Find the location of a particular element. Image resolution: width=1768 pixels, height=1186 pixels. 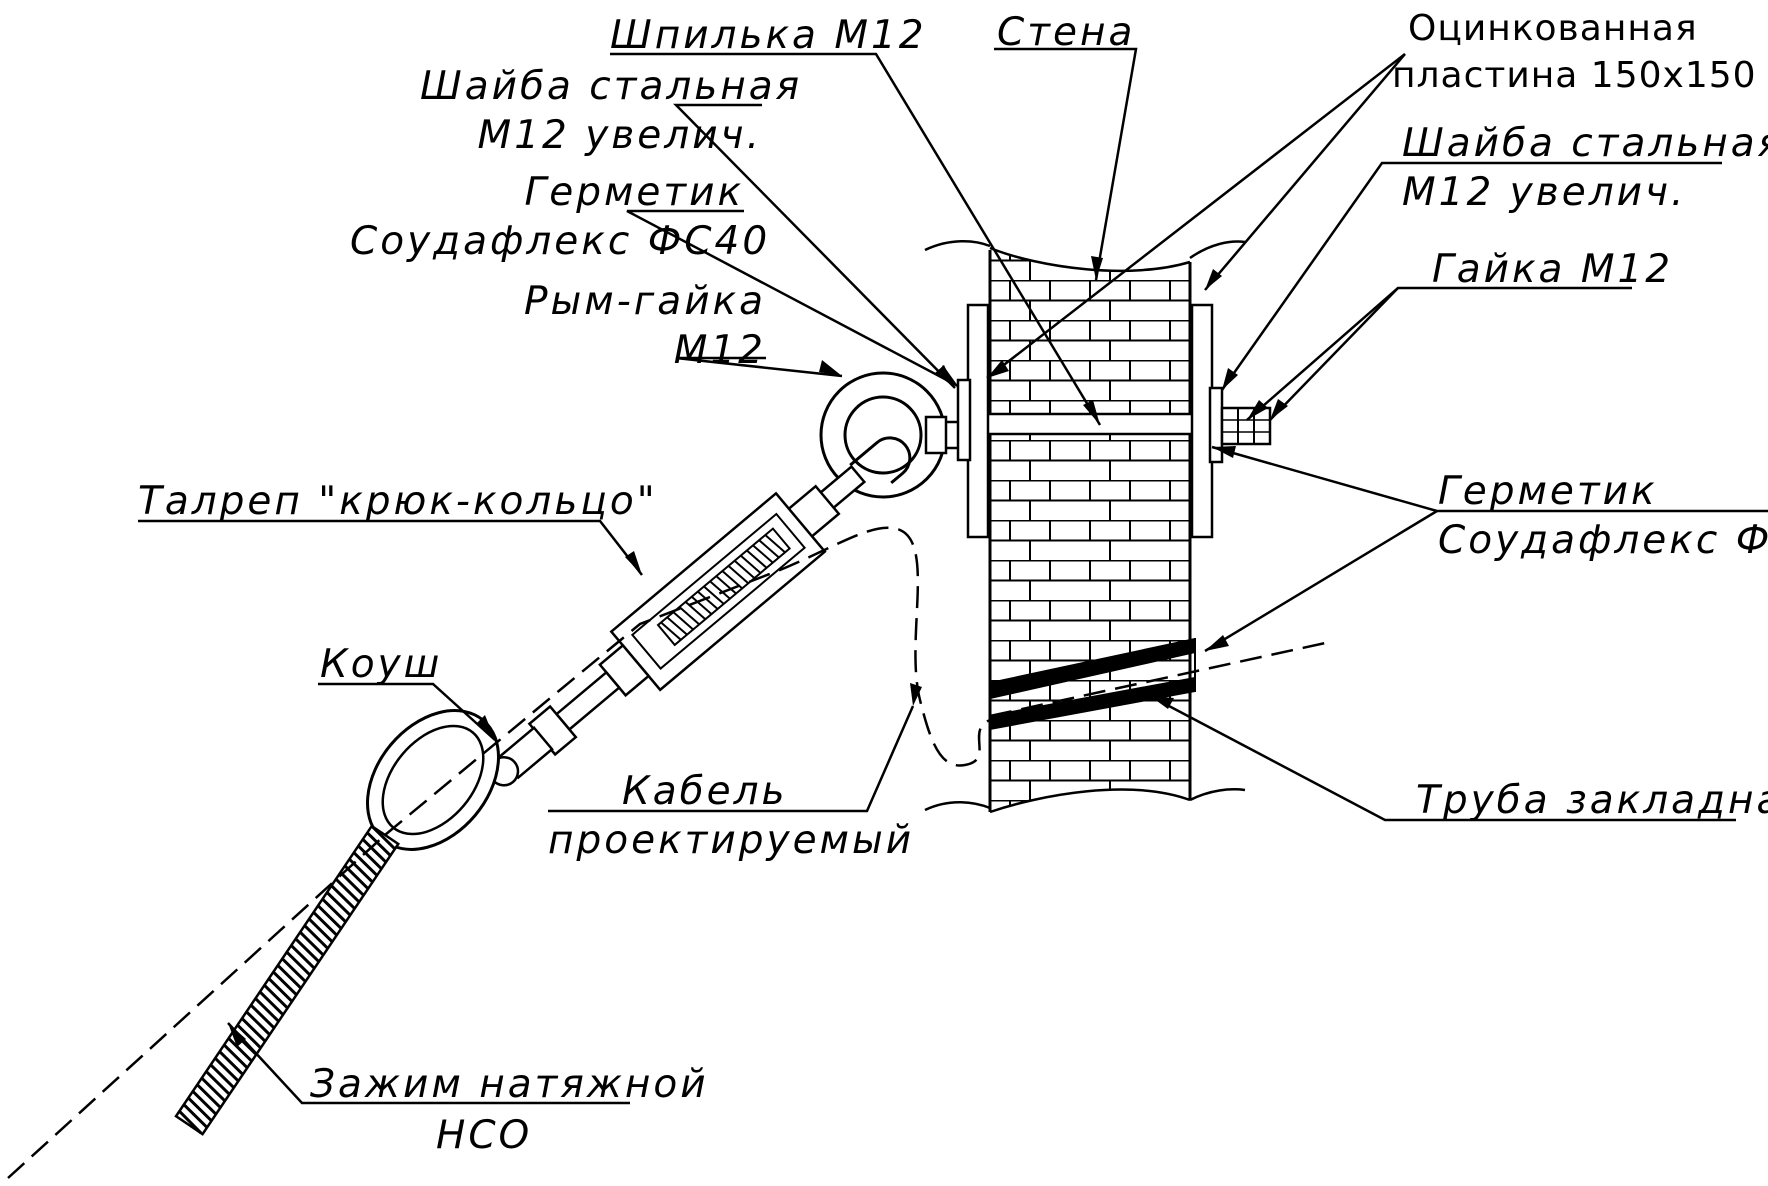

label-zazhim-1: Зажим натяжной is located at coordinates (509, 1084).